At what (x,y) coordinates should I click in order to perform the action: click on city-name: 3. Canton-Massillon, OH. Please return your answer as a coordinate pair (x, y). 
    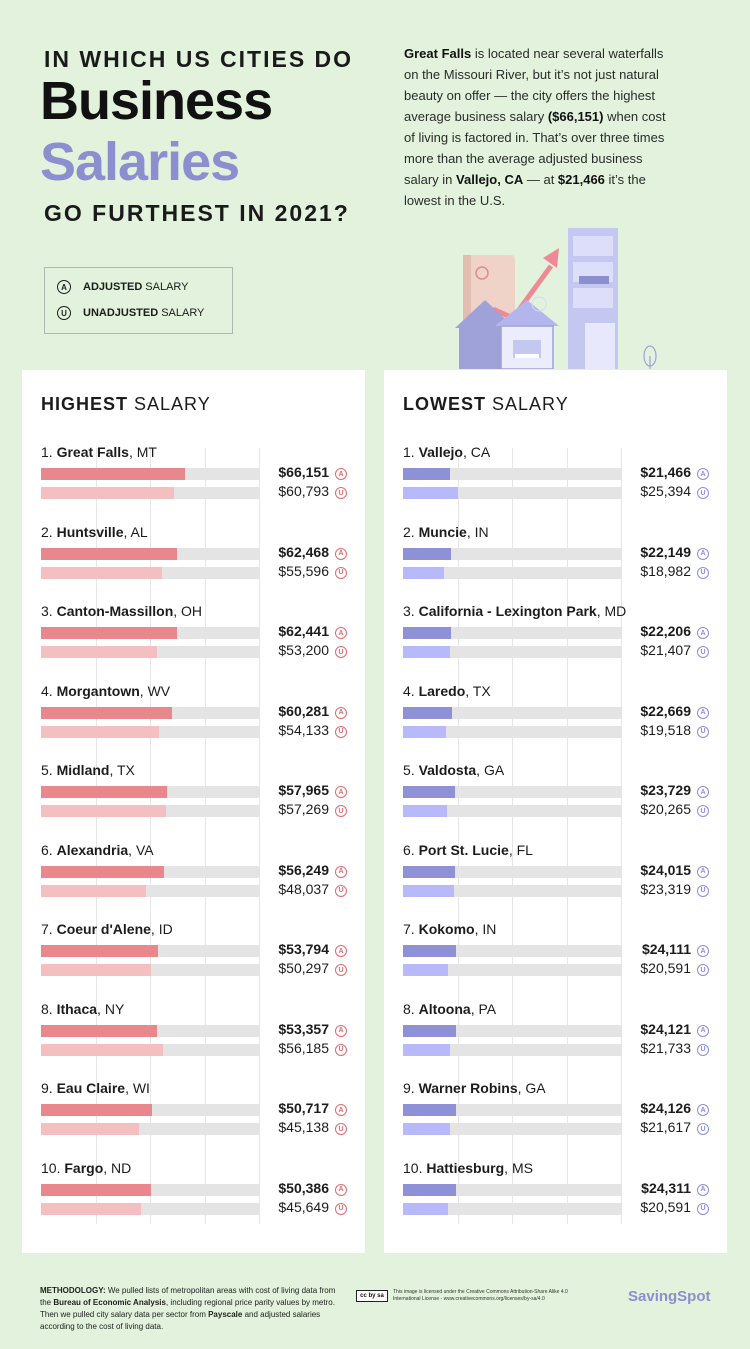
    Looking at the image, I should click on (122, 611).